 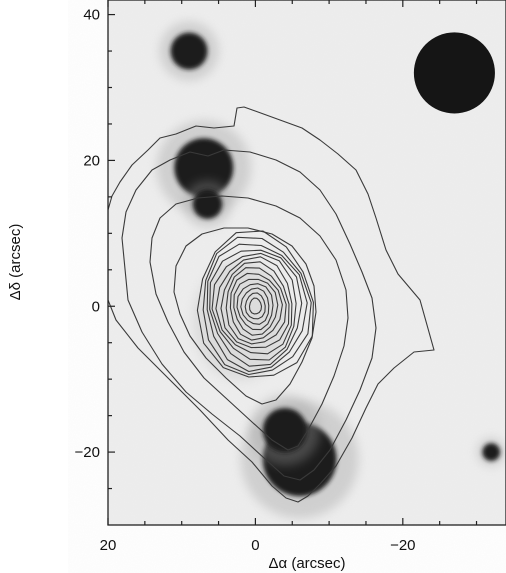 I want to click on y-tick-label: 40, so click(x=91, y=15).